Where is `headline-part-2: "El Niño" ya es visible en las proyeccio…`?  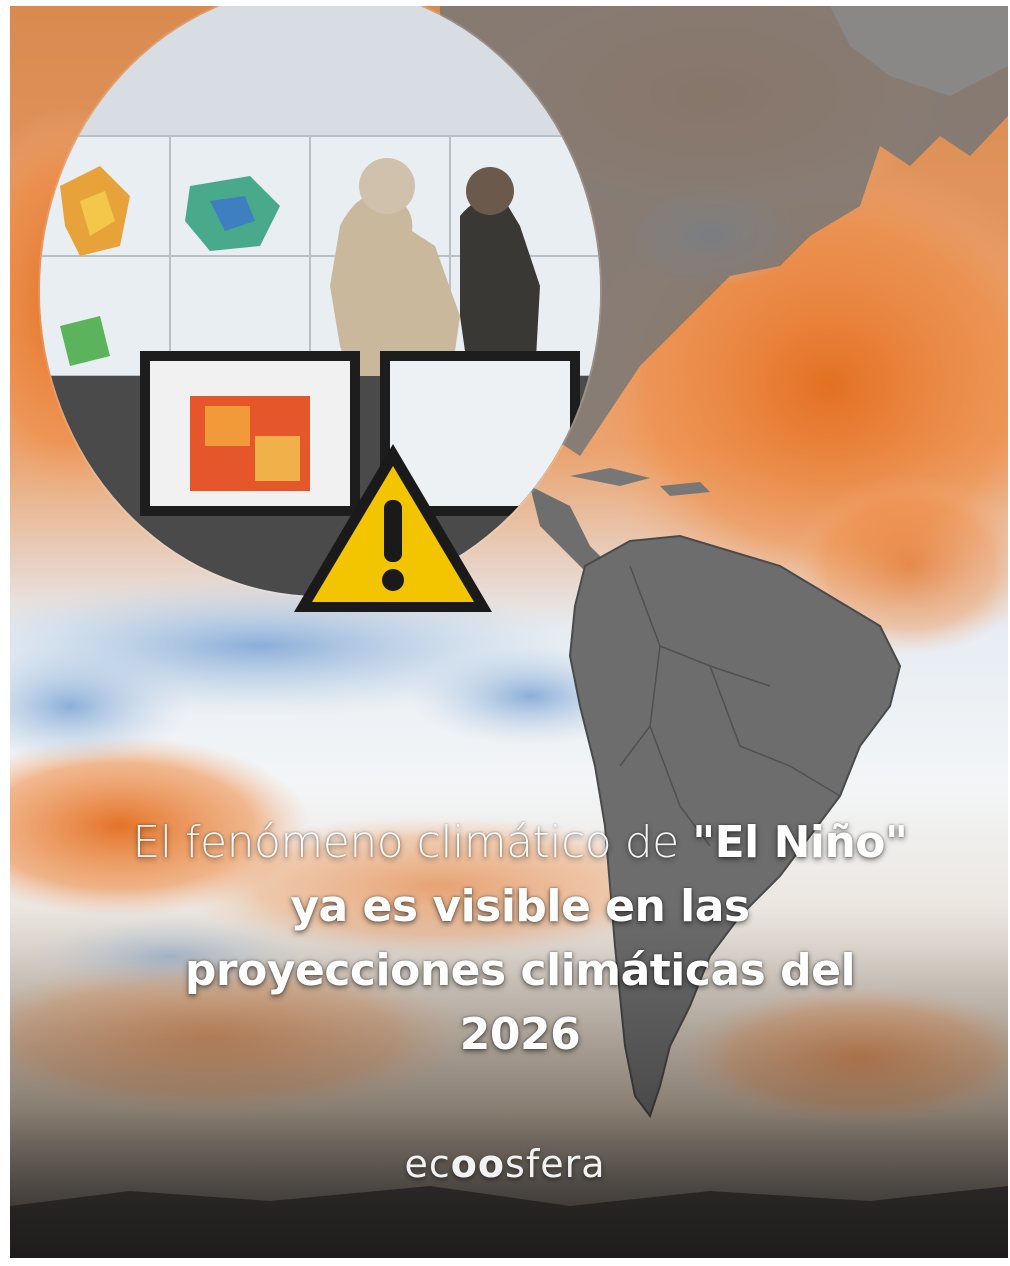
headline-part-2: "El Niño" ya es visible en las proyeccio… is located at coordinates (546, 938).